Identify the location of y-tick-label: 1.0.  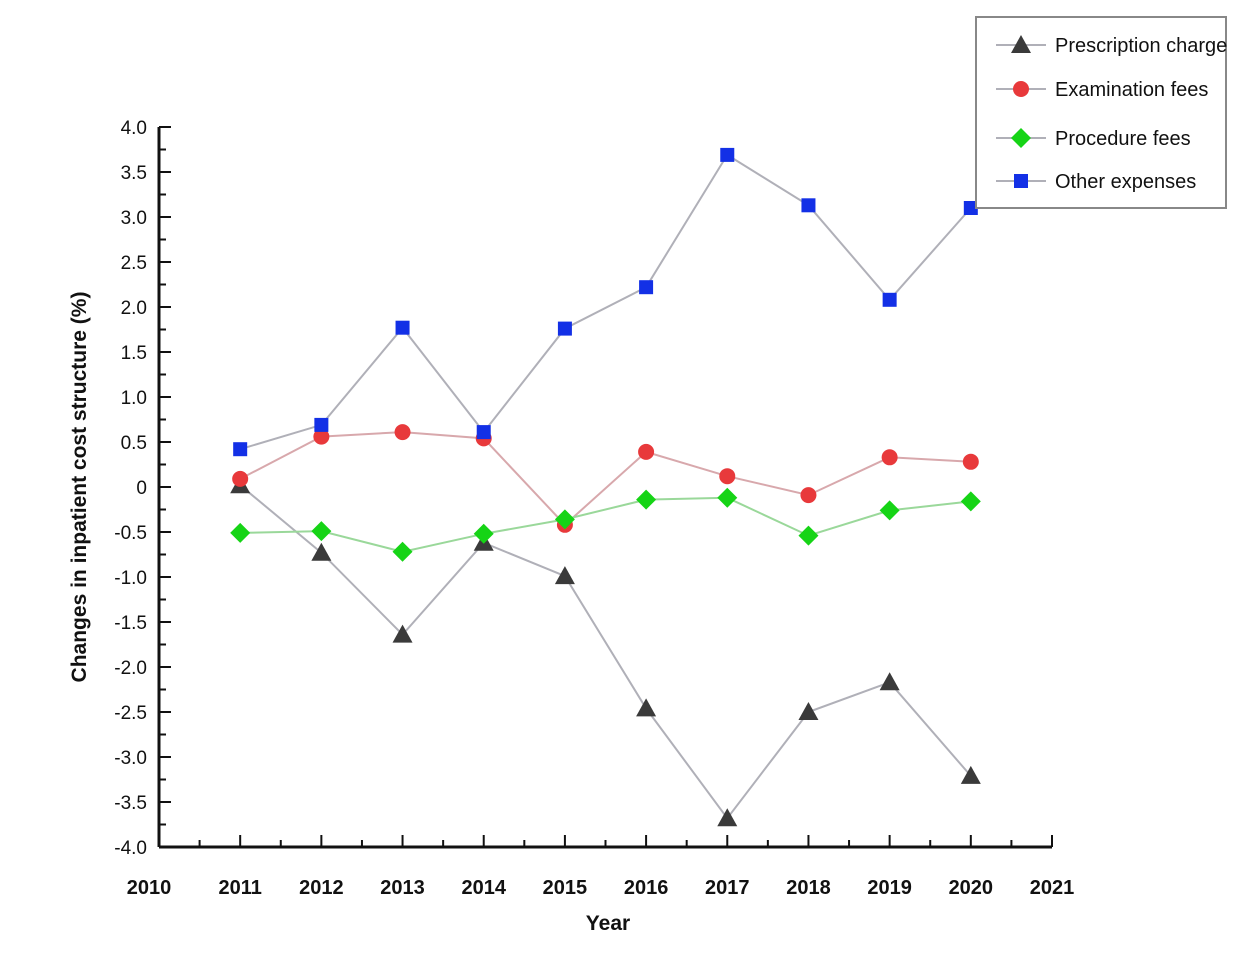
(134, 398).